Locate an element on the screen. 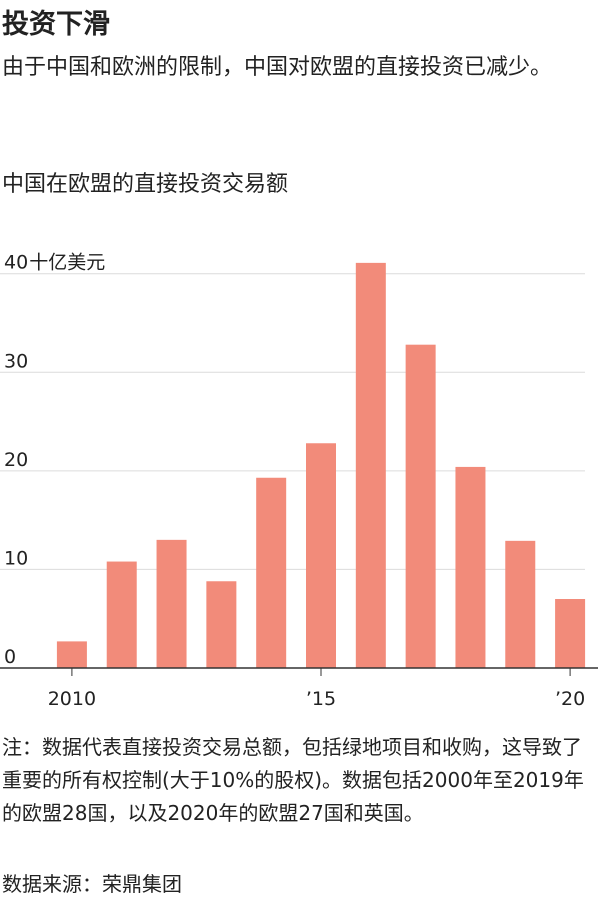 The height and width of the screenshot is (900, 600). chart-title: 中国在欧盟的直接投资交易额 is located at coordinates (145, 184).